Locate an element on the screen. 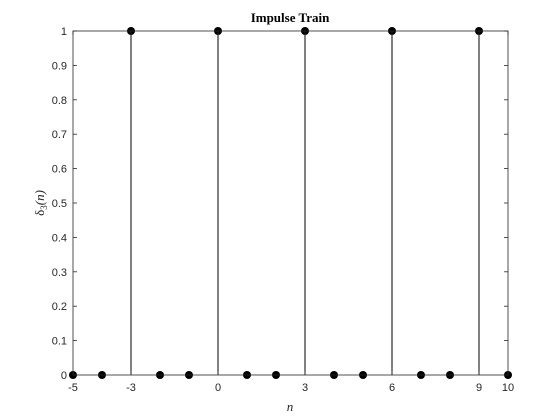  x-tick-label: 3 is located at coordinates (305, 388).